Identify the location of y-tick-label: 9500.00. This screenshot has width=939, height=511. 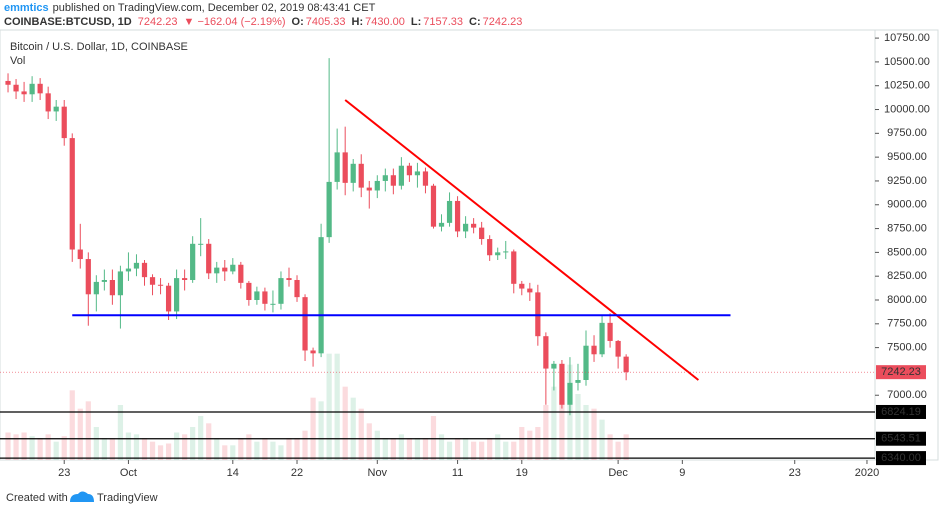
(907, 157).